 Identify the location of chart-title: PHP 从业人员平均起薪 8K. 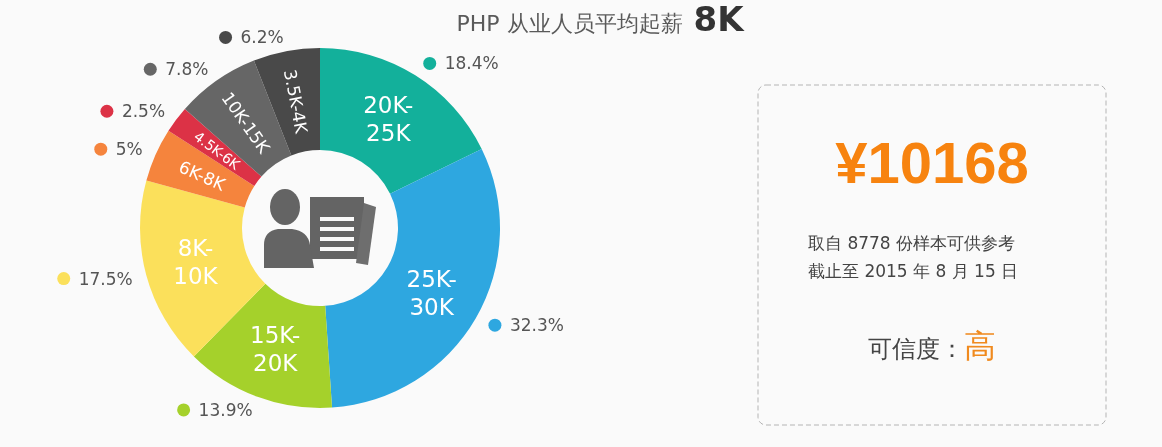
(601, 19).